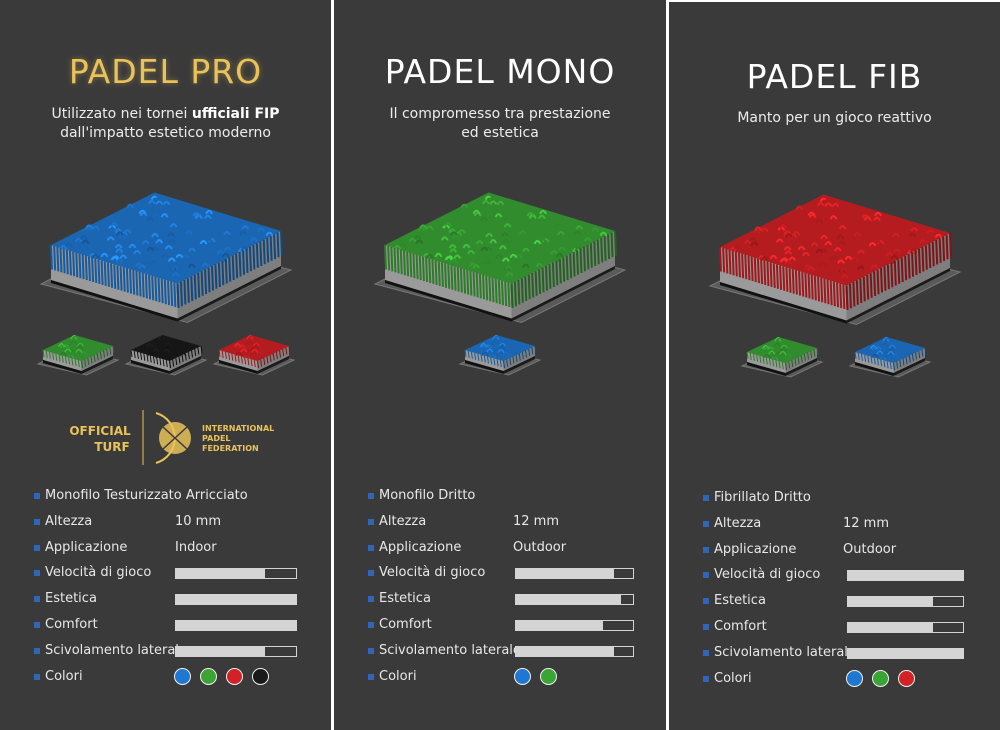  Describe the element at coordinates (235, 114) in the screenshot. I see `subtitle-bold-text: ufficiali FIP` at that location.